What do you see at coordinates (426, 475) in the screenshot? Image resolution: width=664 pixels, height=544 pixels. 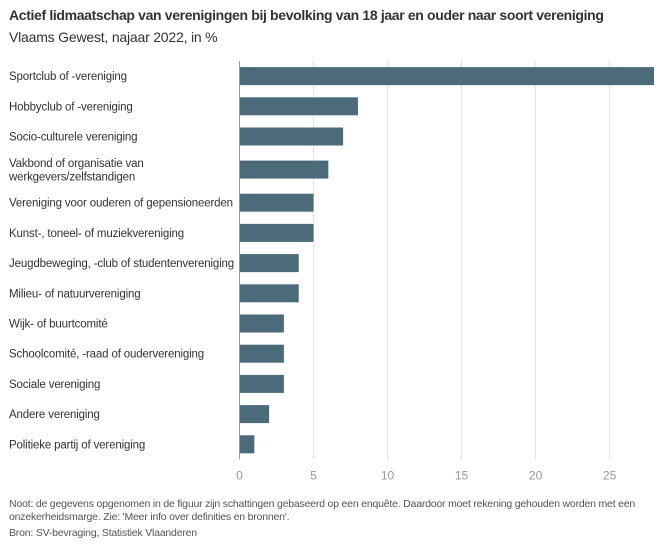 I see `x-axis-ticks: 0 5 10 15 20 25` at bounding box center [426, 475].